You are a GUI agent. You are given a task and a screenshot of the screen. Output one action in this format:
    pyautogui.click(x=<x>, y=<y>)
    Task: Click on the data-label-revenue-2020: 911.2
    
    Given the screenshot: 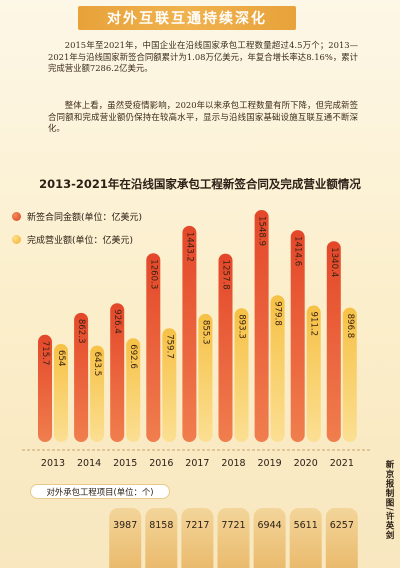 What is the action you would take?
    pyautogui.click(x=314, y=324)
    